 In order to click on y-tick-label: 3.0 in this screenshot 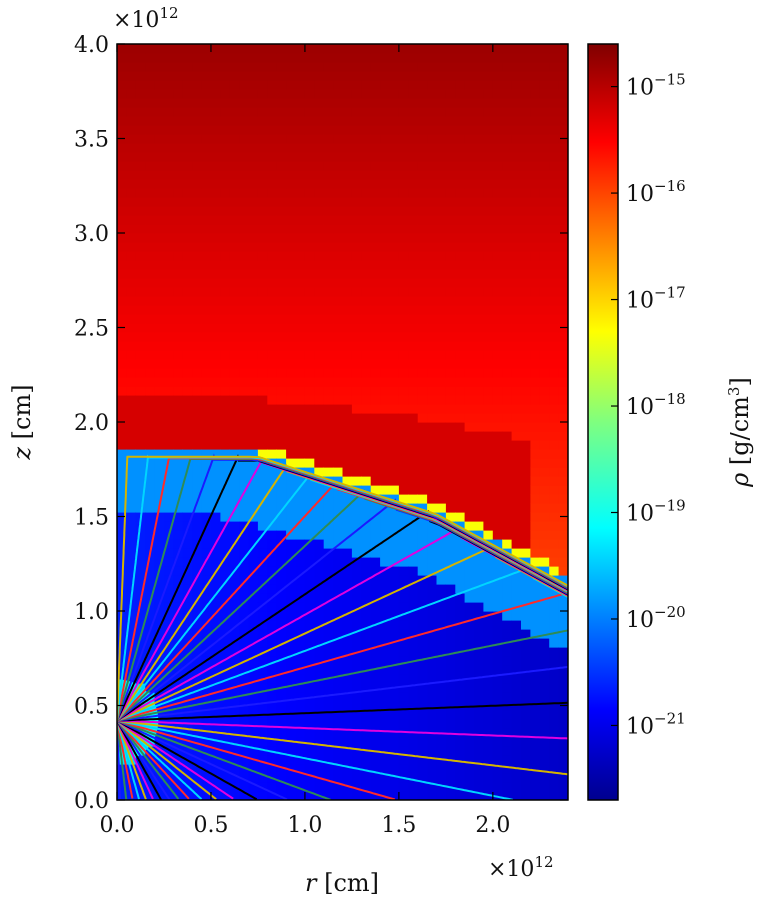, I will do `click(91, 234)`.